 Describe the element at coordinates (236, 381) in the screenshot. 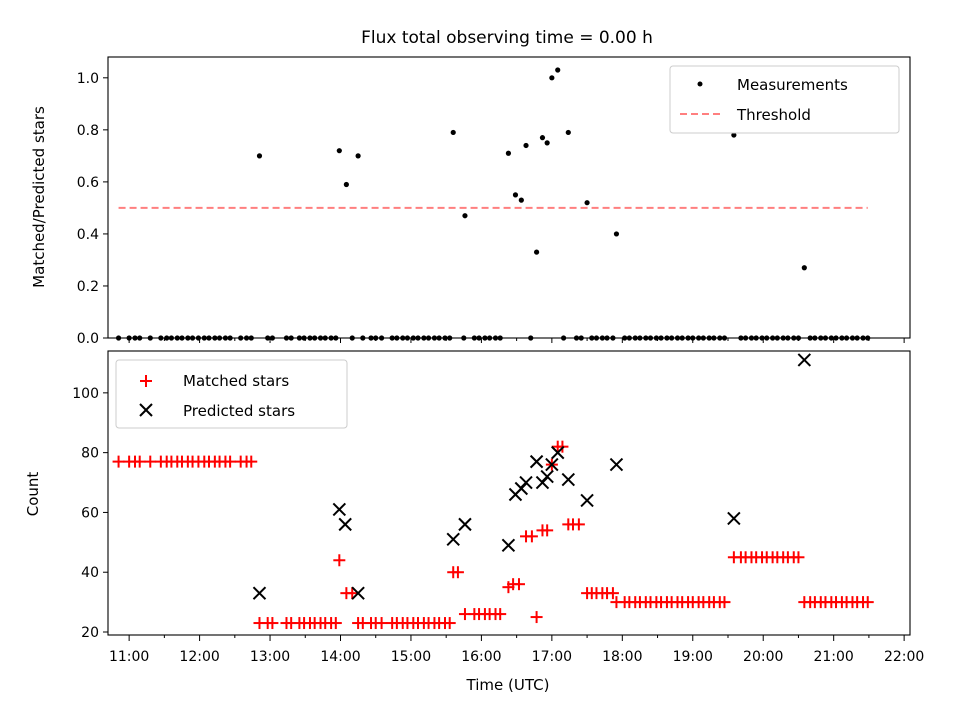

I see `matched-stars-legend-label: Matched stars` at that location.